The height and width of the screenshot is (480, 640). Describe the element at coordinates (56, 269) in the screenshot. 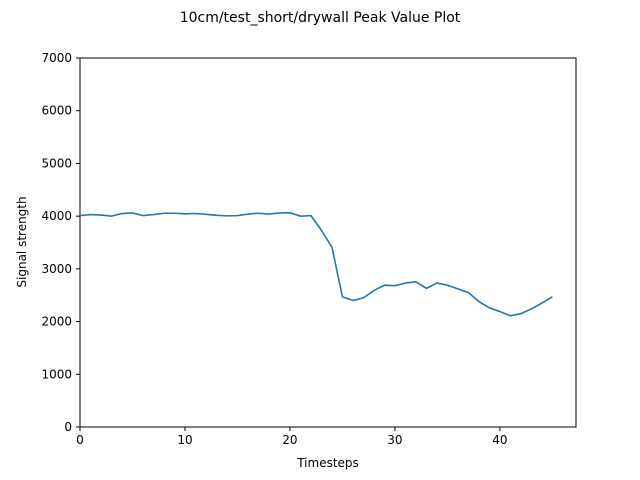

I see `y-tick-label: 3000` at that location.